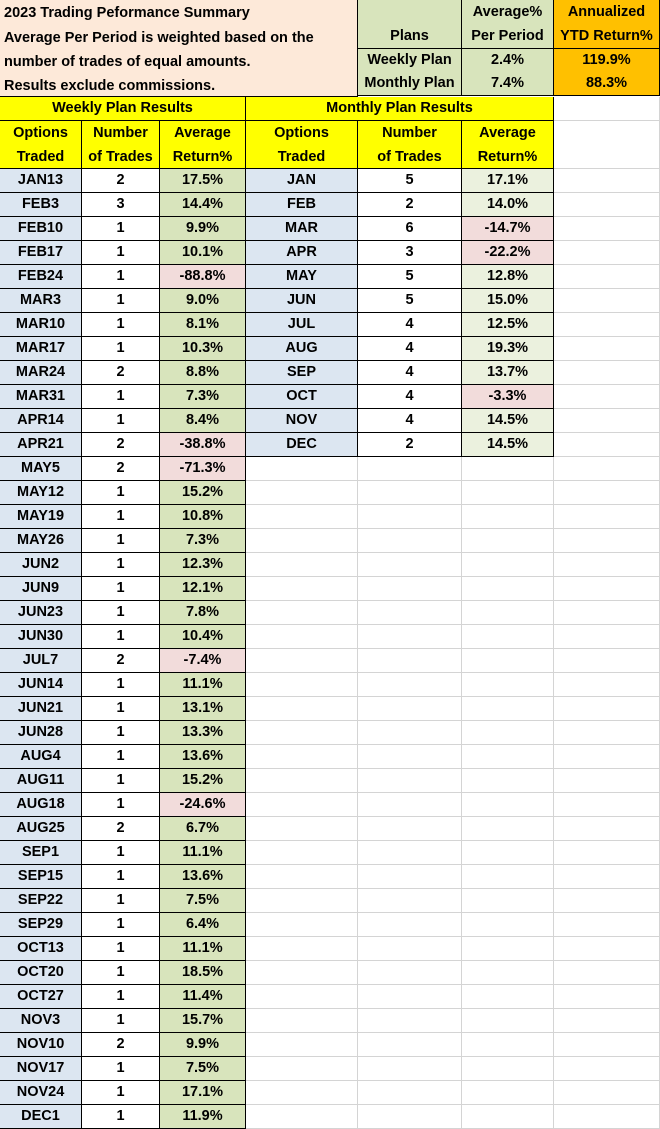  What do you see at coordinates (508, 84) in the screenshot?
I see `plan-avg-cell: 7.4%` at bounding box center [508, 84].